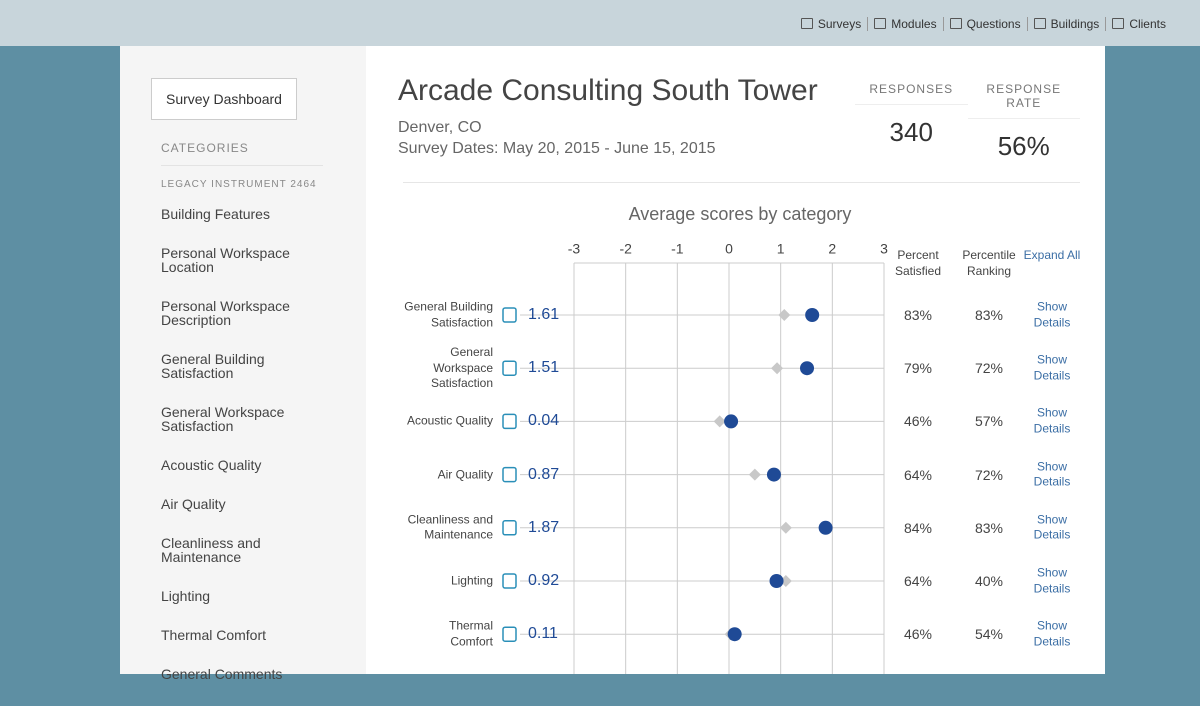  What do you see at coordinates (911, 116) in the screenshot?
I see `stat: RESPONSES 340` at bounding box center [911, 116].